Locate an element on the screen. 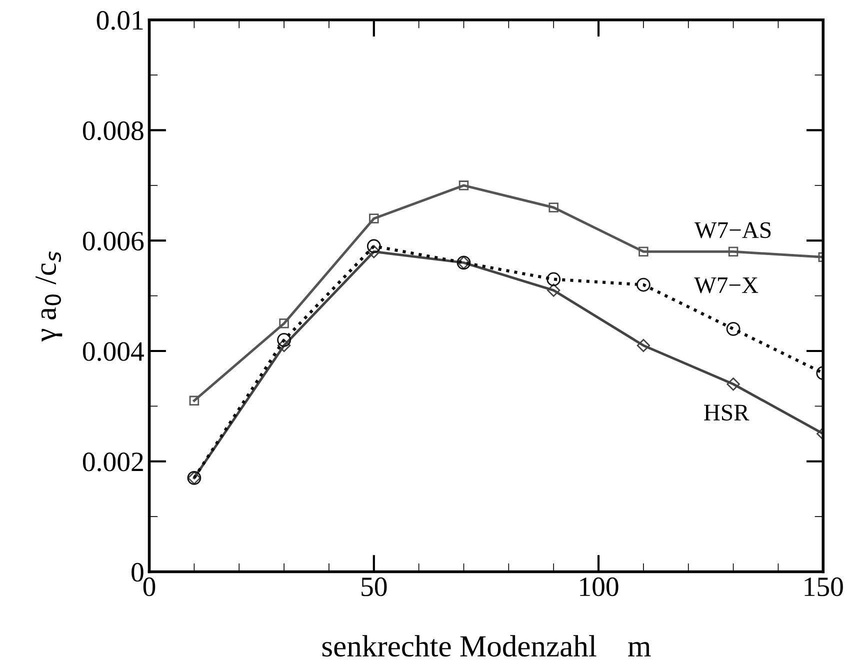 The image size is (853, 661). y-tick-label: 0 is located at coordinates (138, 572).